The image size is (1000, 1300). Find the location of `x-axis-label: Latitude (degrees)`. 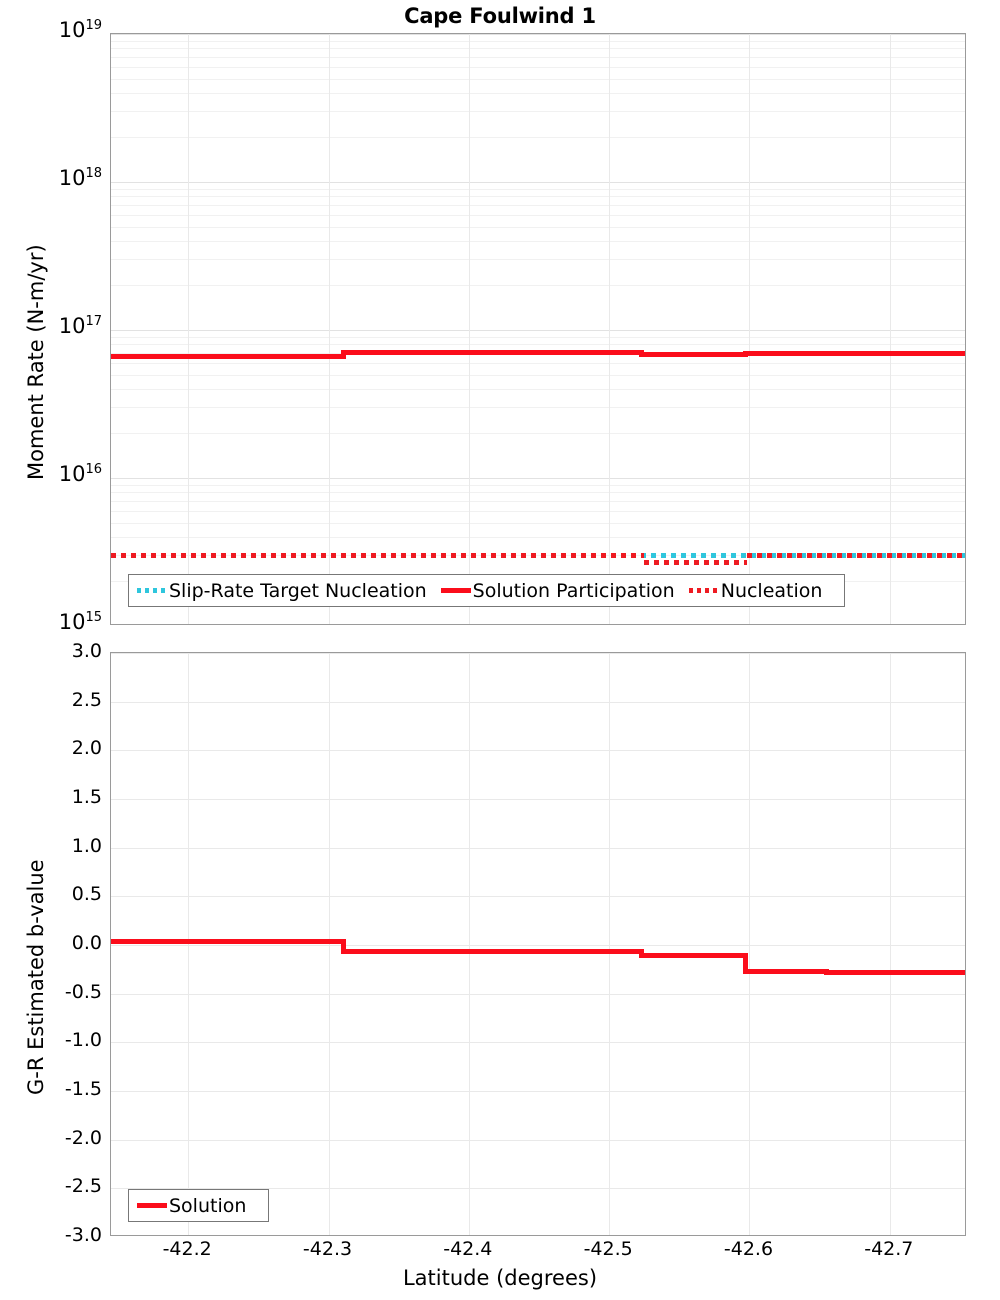

x-axis-label: Latitude (degrees) is located at coordinates (500, 1278).